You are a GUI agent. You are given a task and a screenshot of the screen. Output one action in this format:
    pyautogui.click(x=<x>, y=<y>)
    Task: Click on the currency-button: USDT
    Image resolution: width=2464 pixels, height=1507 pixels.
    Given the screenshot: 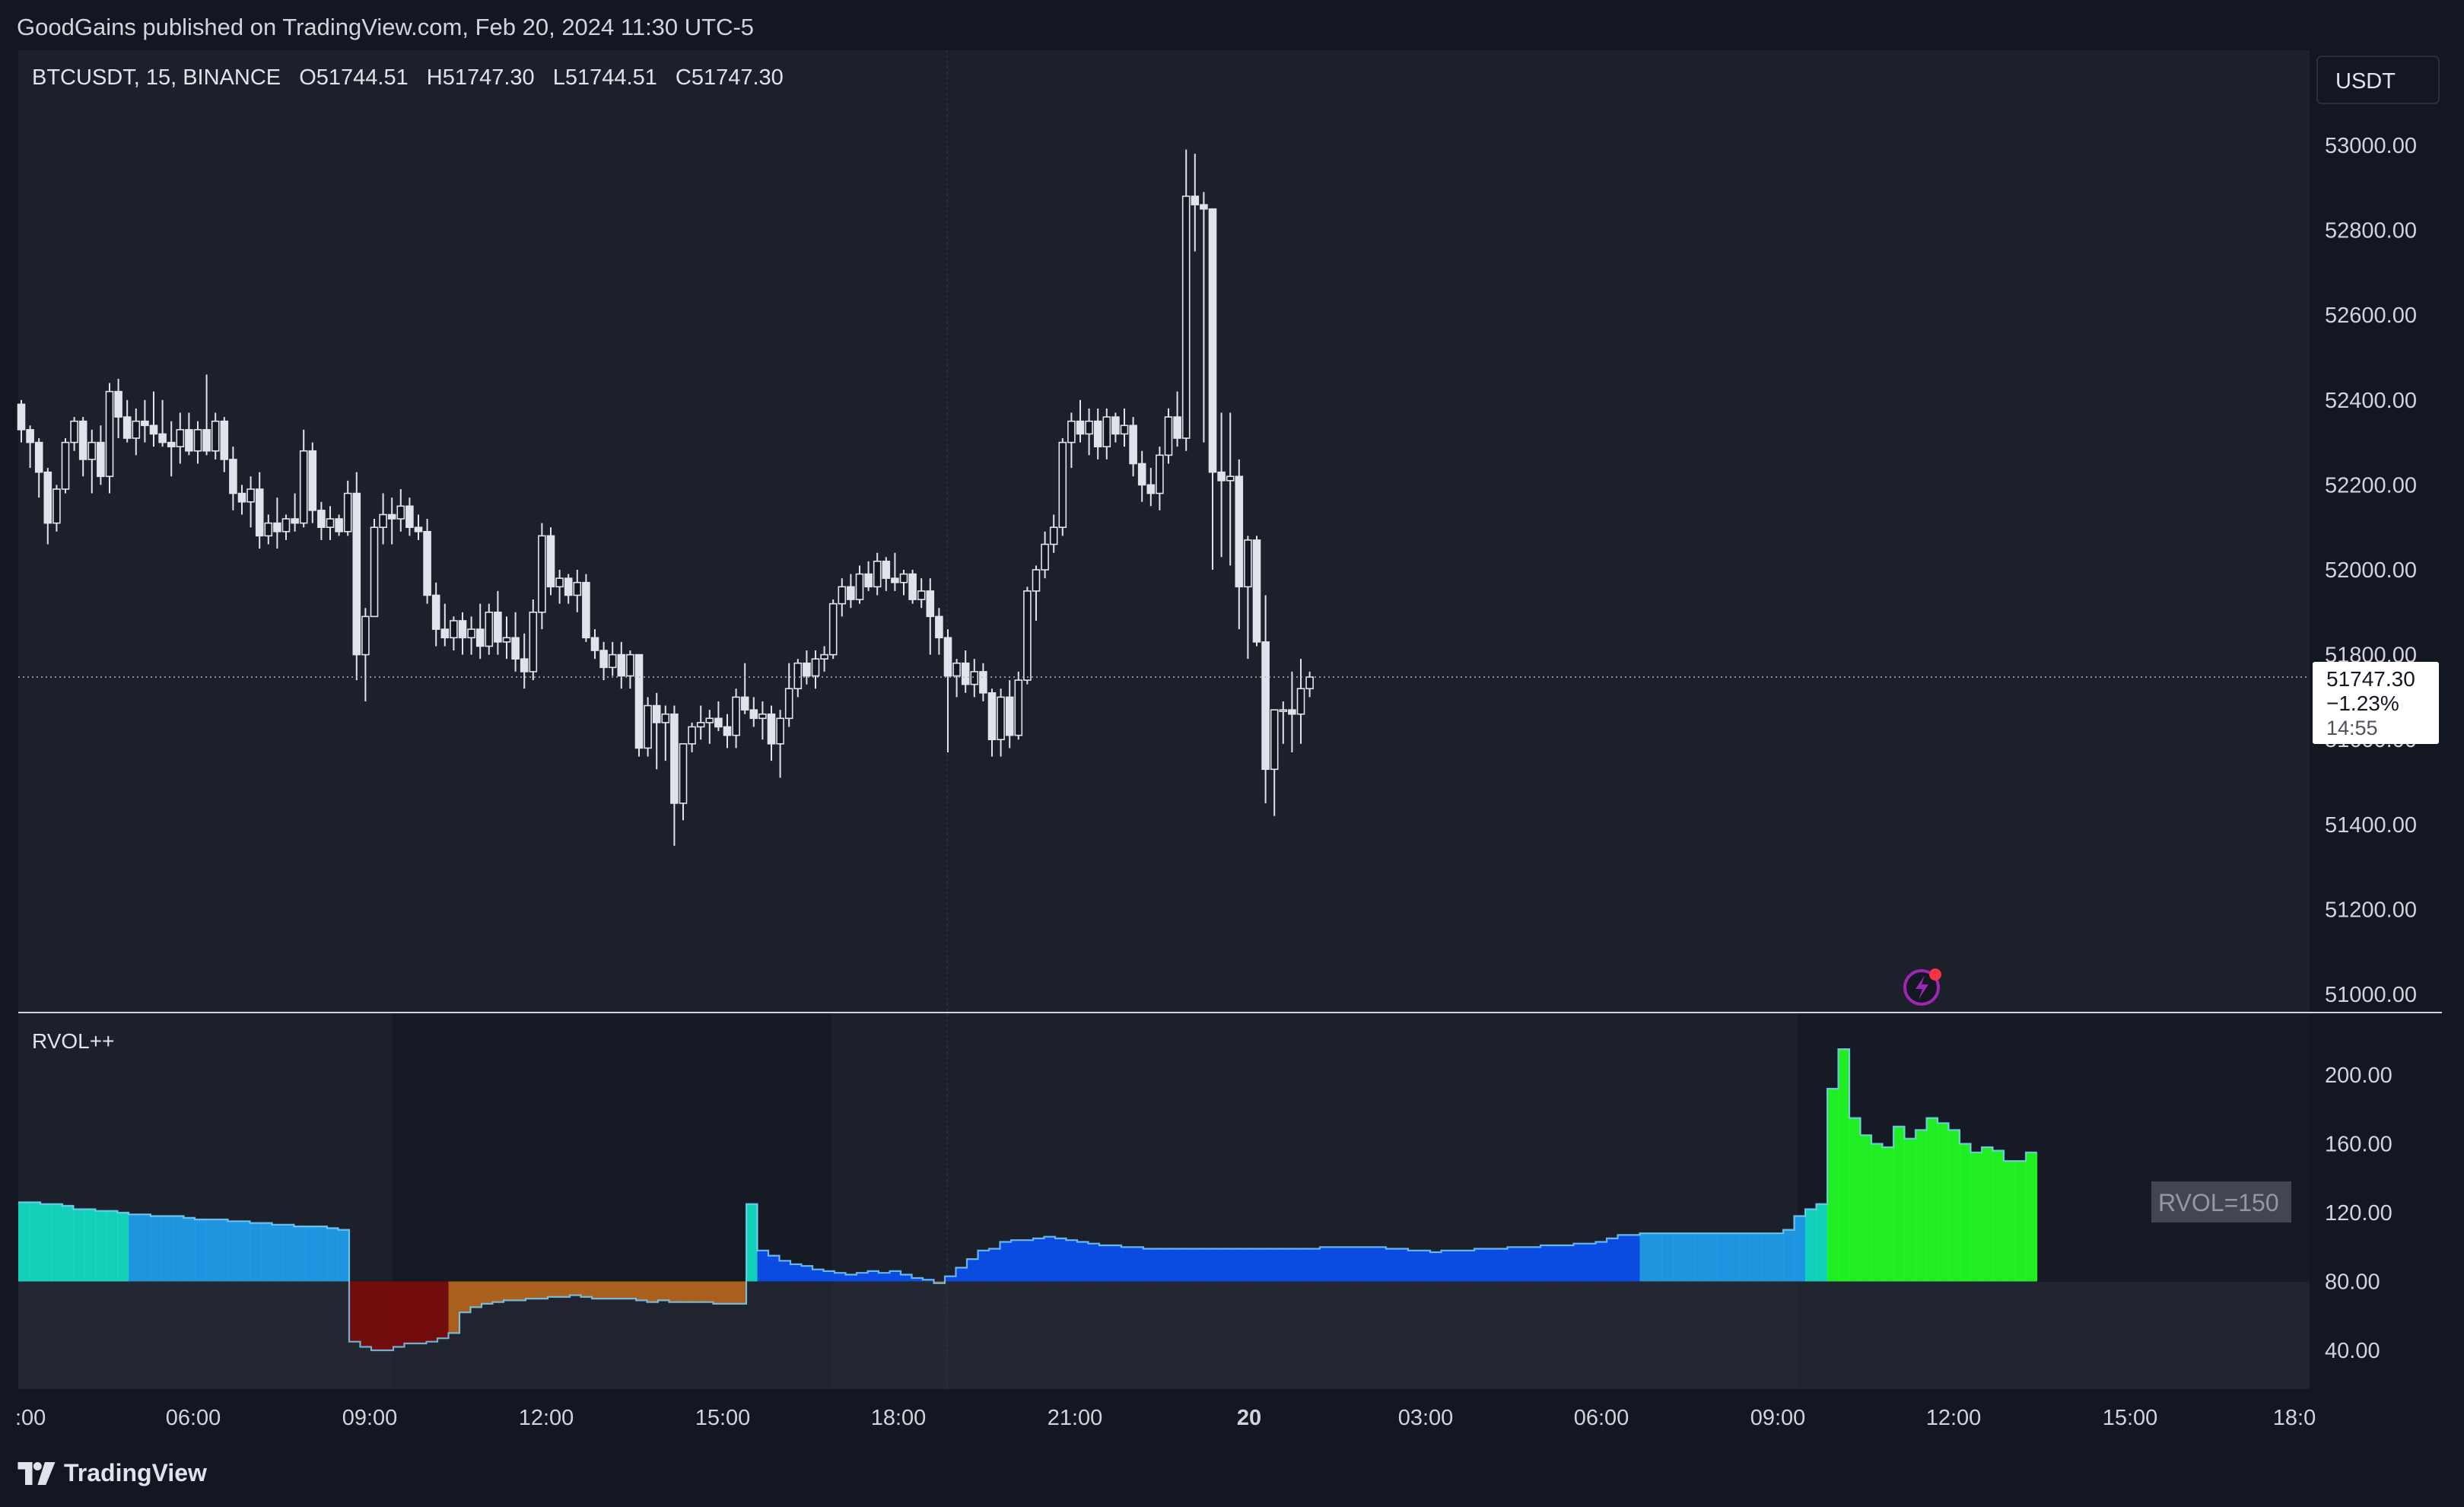 What is the action you would take?
    pyautogui.click(x=2378, y=80)
    